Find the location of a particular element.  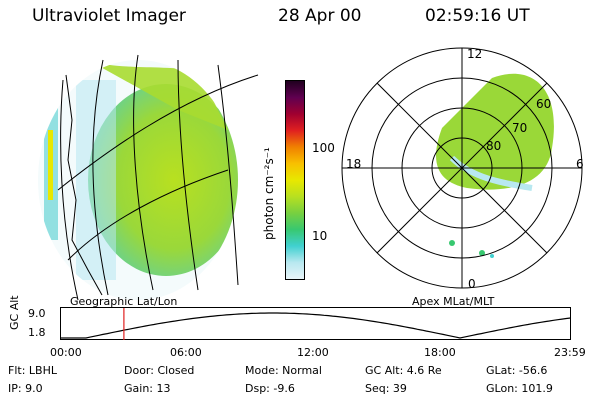

info-glat: GLat: -56.6 is located at coordinates (517, 370).